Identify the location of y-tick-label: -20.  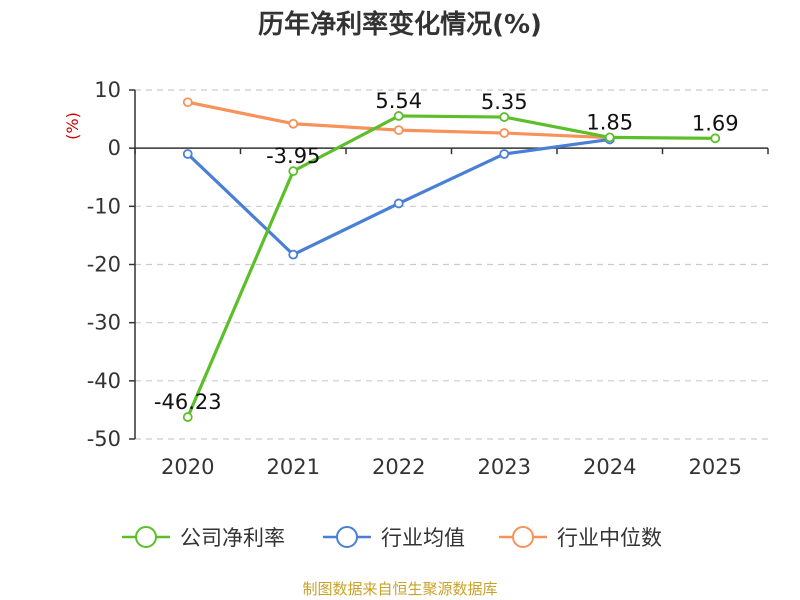
(104, 265).